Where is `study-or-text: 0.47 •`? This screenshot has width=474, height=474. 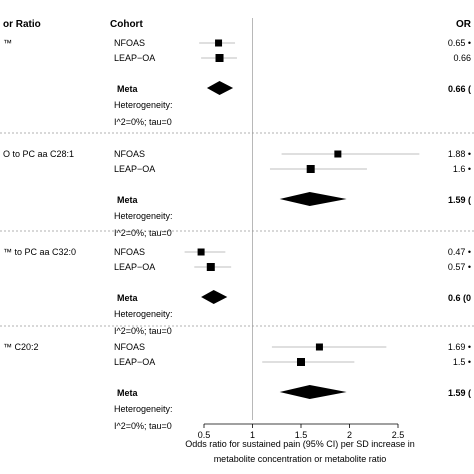 study-or-text: 0.47 • is located at coordinates (459, 252).